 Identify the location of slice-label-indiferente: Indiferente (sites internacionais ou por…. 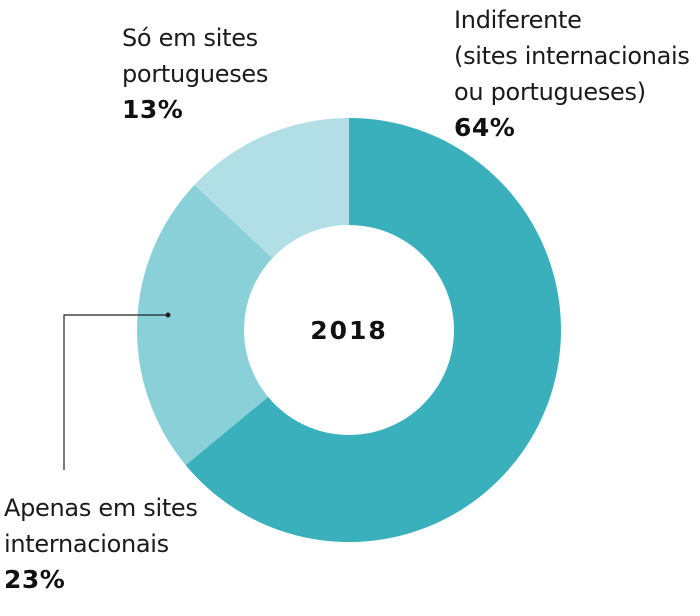
(572, 74).